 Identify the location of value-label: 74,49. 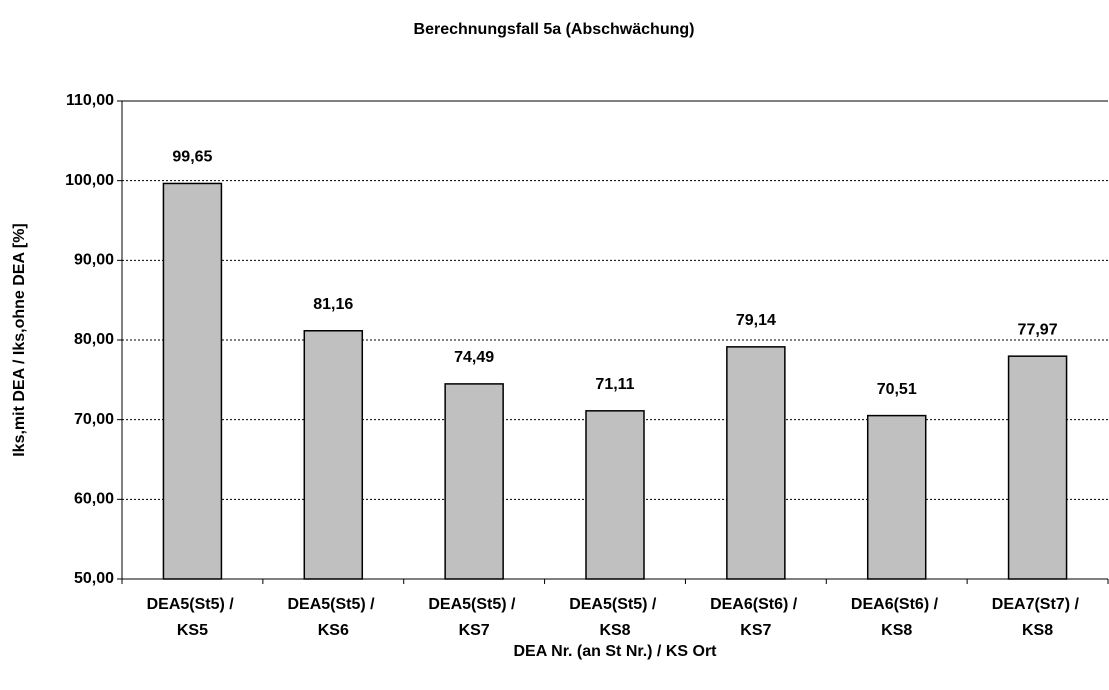
(474, 357).